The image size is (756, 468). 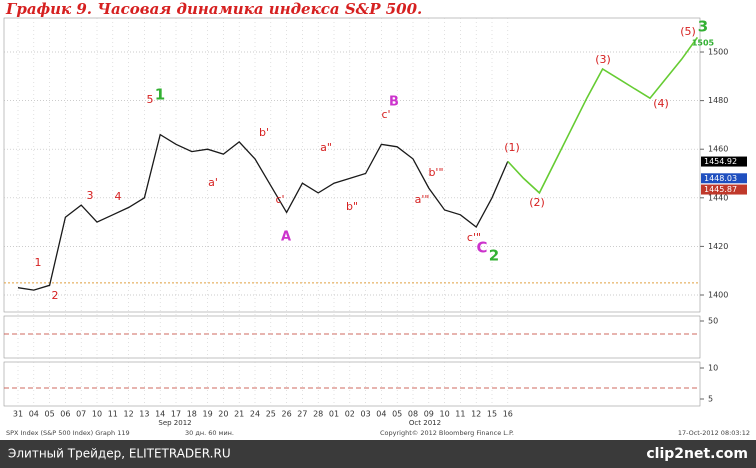 I want to click on wave-label: (1), so click(x=512, y=147).